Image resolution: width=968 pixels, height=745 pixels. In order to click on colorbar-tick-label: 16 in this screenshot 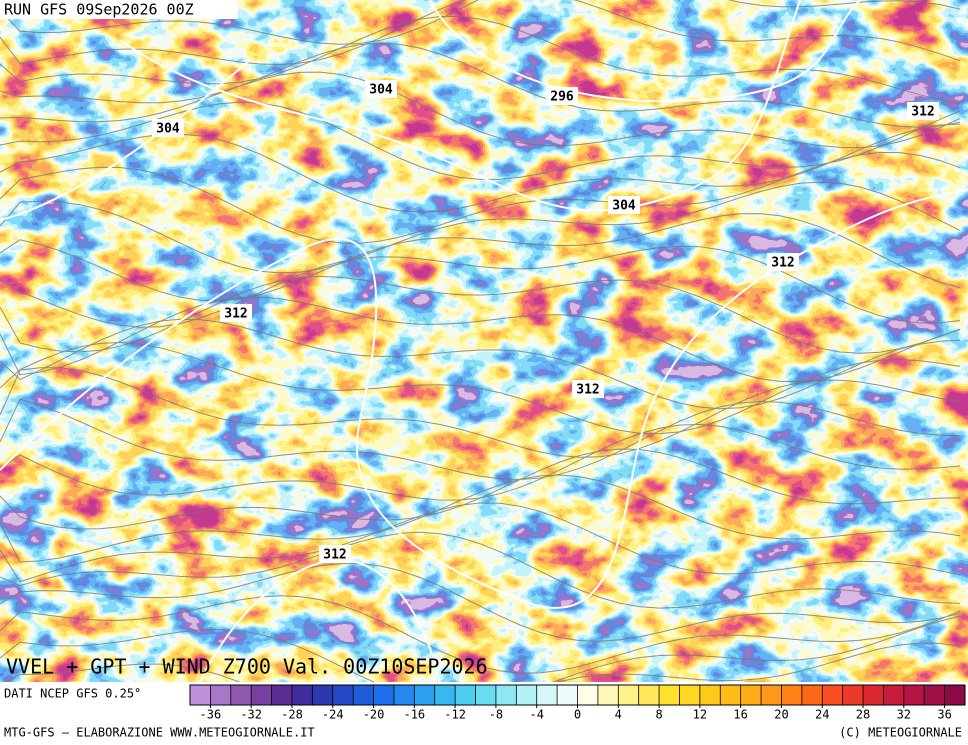, I will do `click(740, 715)`.